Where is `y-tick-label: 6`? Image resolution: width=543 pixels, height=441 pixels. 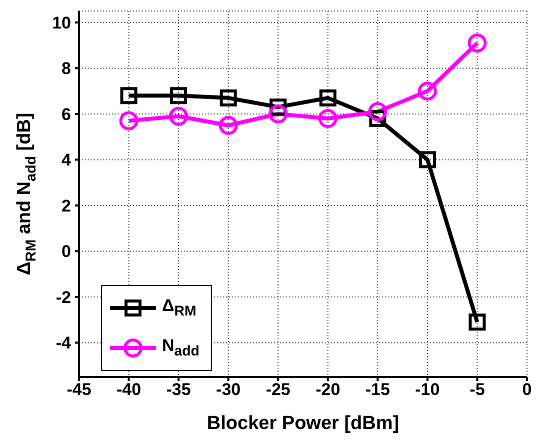
y-tick-label: 6 is located at coordinates (66, 114).